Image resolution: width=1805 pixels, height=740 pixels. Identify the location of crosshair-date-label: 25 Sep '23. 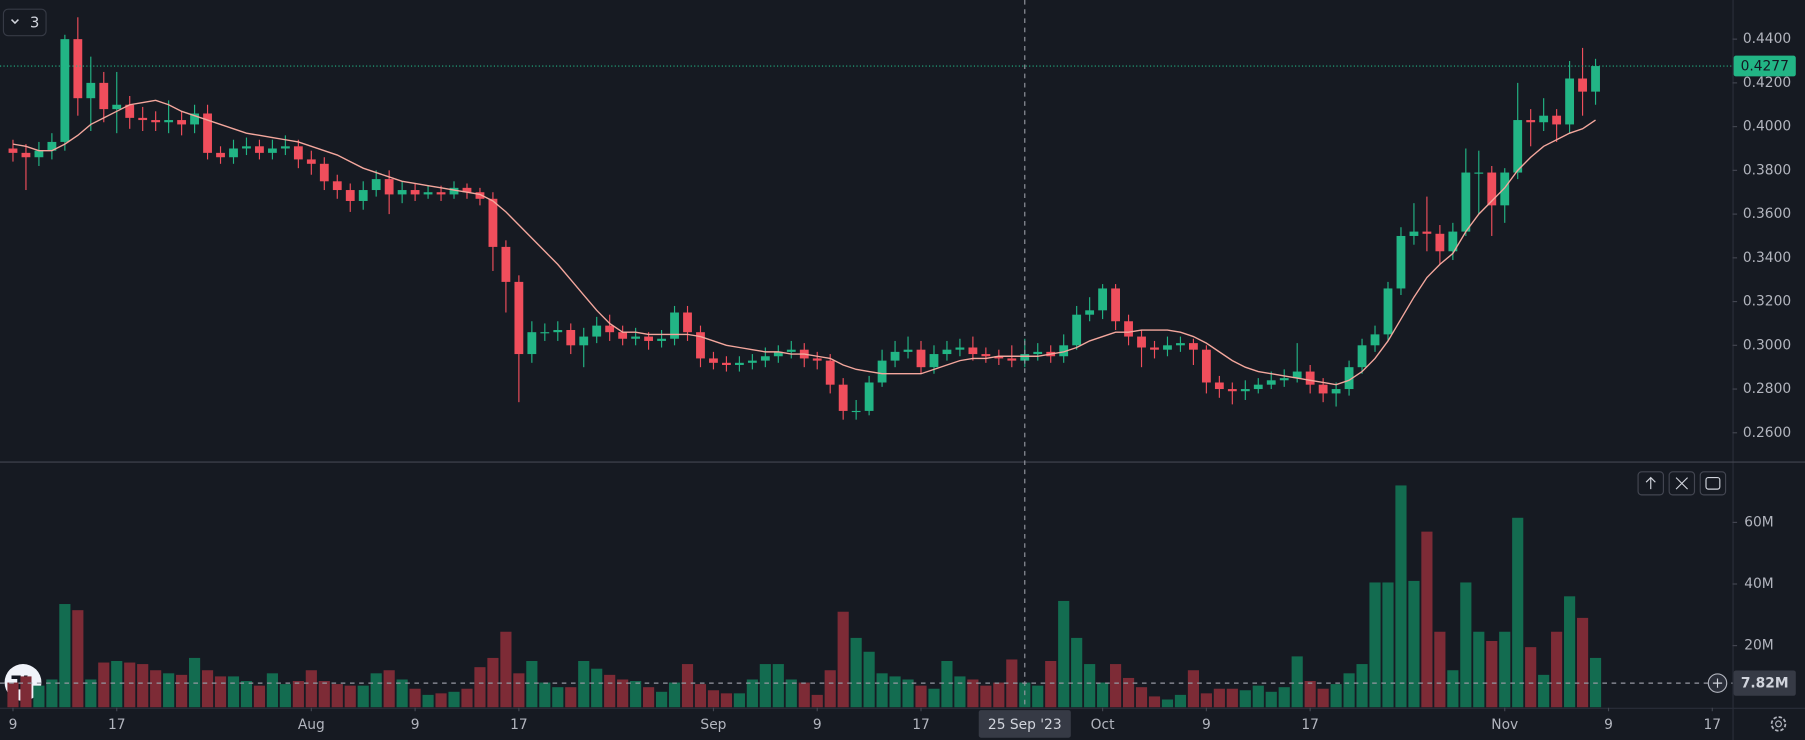
(1025, 725).